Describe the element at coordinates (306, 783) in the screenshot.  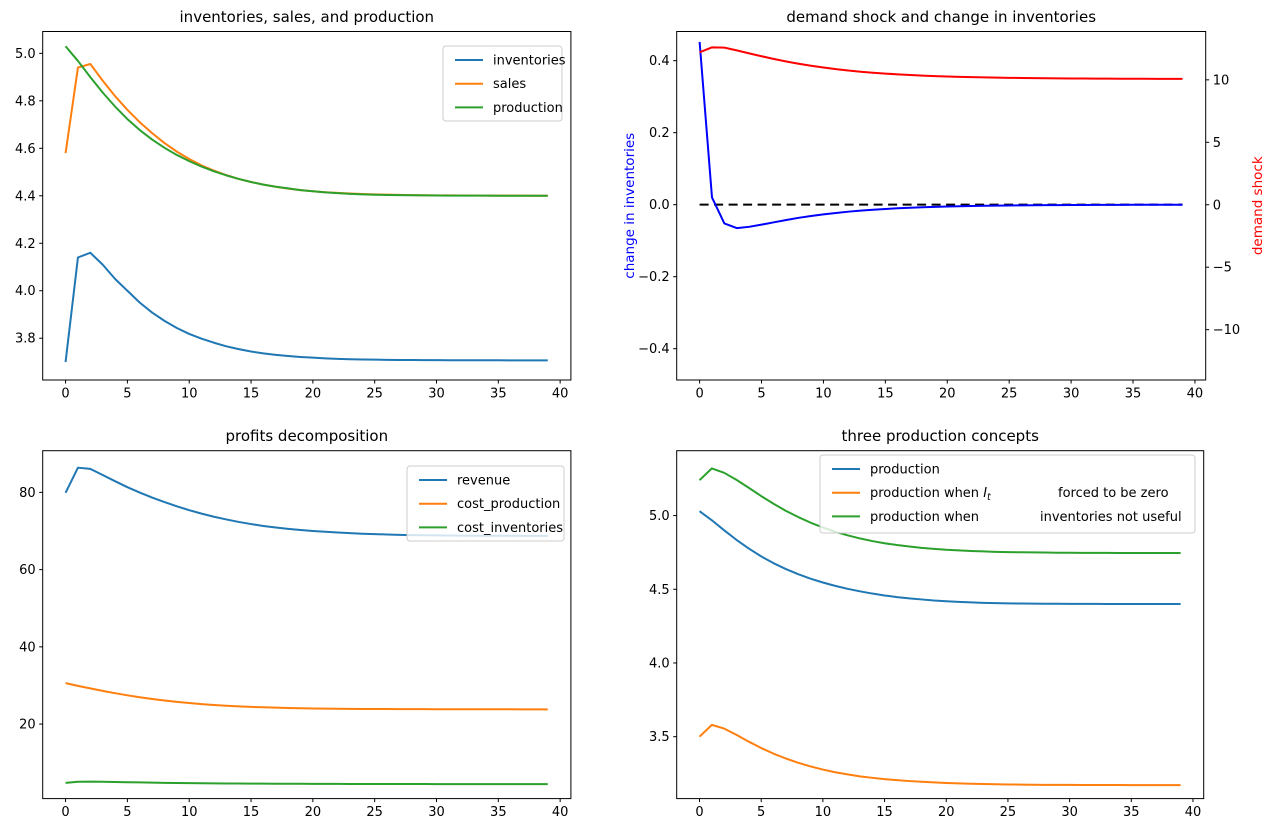
I see `series-line-cost-inventories` at that location.